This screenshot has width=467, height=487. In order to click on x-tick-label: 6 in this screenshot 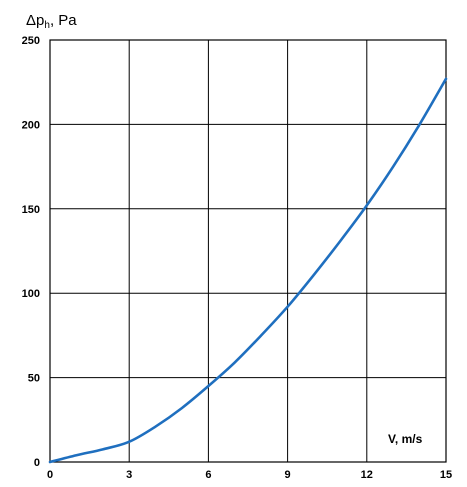, I will do `click(208, 475)`.